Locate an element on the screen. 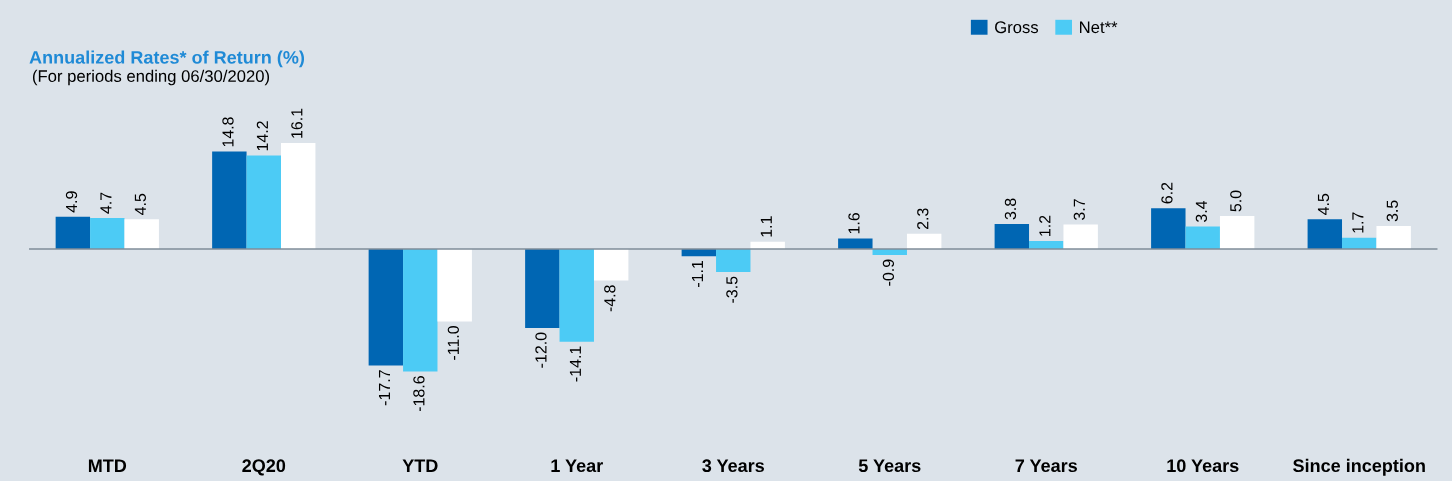  data-label: 14.2 is located at coordinates (262, 136).